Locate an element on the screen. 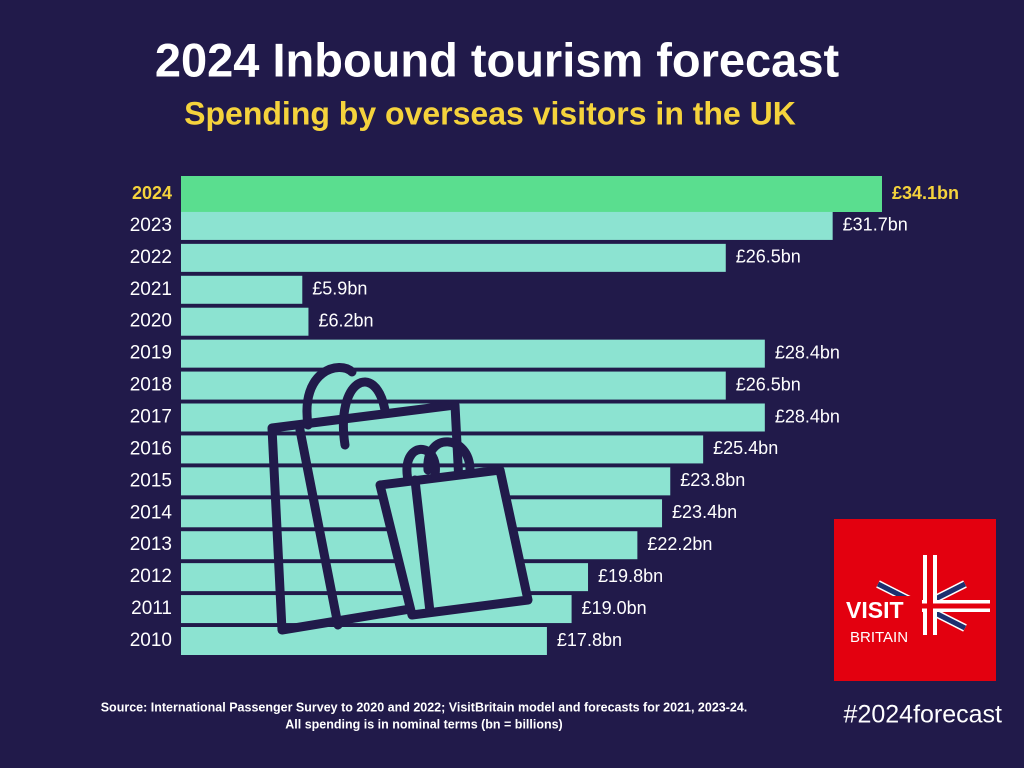 This screenshot has height=768, width=1024. logo: VISIT BRITAIN is located at coordinates (915, 600).